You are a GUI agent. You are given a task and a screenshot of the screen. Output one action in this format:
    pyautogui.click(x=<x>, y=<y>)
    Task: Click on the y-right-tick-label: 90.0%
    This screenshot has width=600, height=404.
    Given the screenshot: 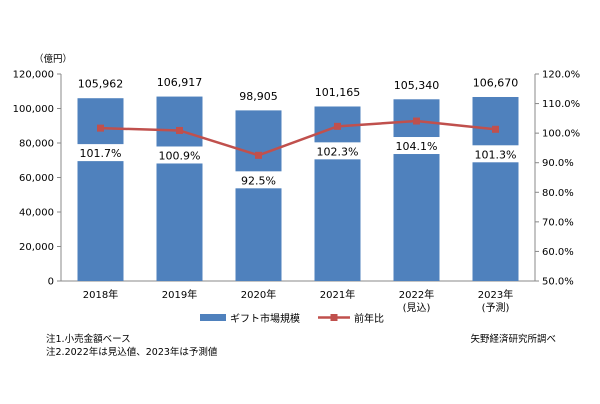 What is the action you would take?
    pyautogui.click(x=558, y=163)
    